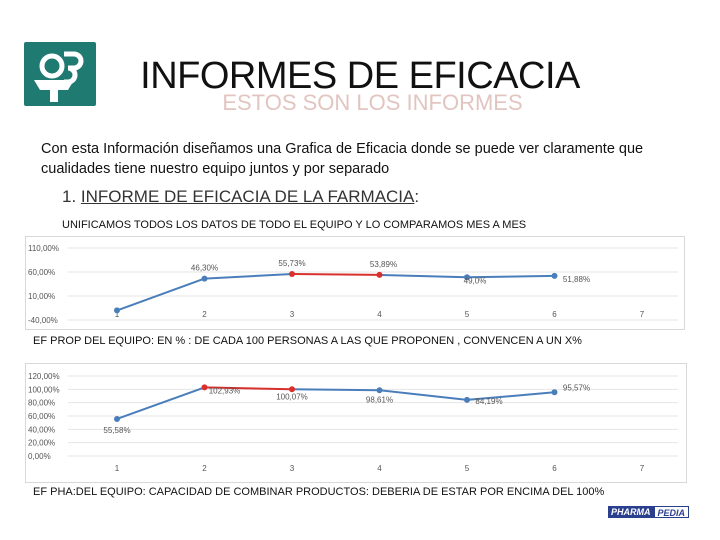 This screenshot has height=540, width=720. I want to click on data-label: 51,88%, so click(576, 279).